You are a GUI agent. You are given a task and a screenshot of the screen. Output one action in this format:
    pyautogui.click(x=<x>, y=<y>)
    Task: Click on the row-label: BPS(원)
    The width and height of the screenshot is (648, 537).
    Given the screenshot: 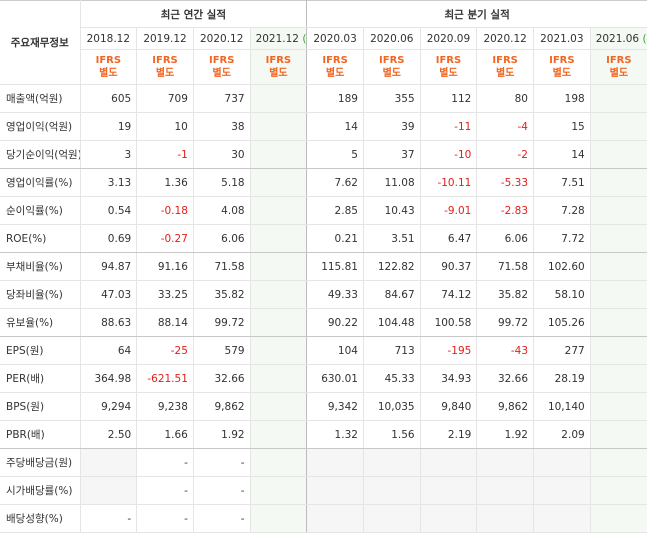 What is the action you would take?
    pyautogui.click(x=40, y=406)
    